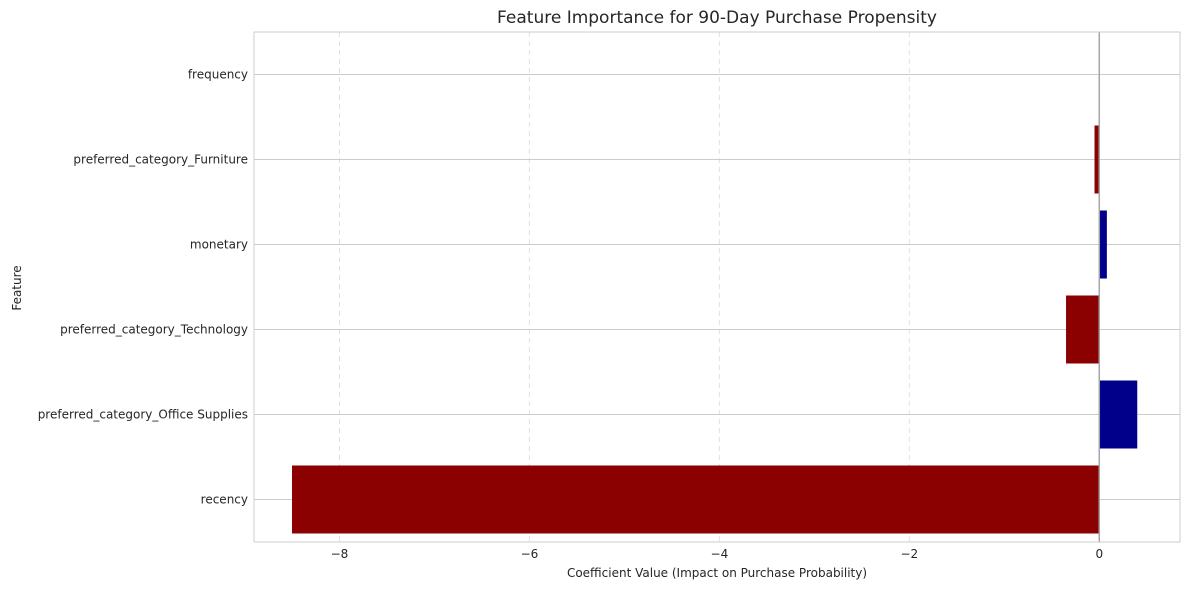 The image size is (1189, 595). Describe the element at coordinates (909, 554) in the screenshot. I see `x-tick-label: −2` at that location.